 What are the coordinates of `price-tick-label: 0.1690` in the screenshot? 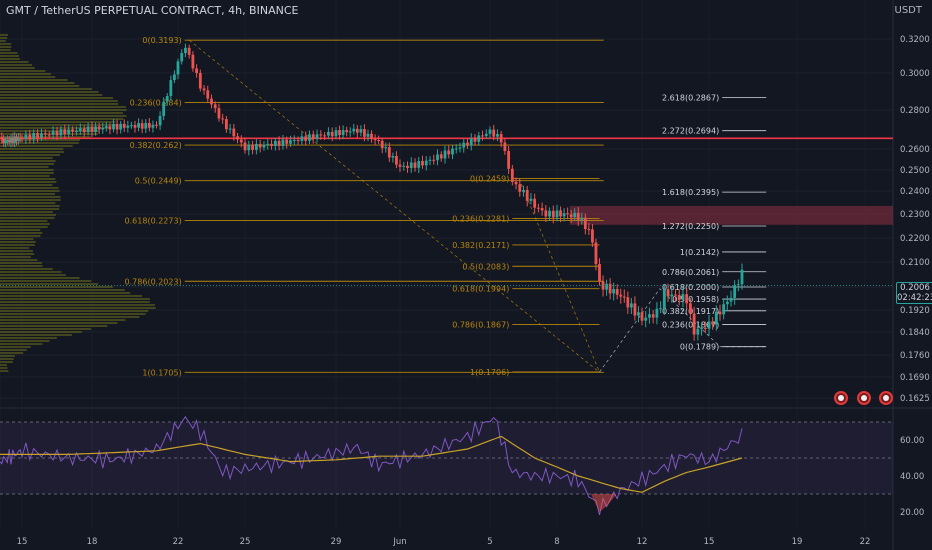 It's located at (915, 378).